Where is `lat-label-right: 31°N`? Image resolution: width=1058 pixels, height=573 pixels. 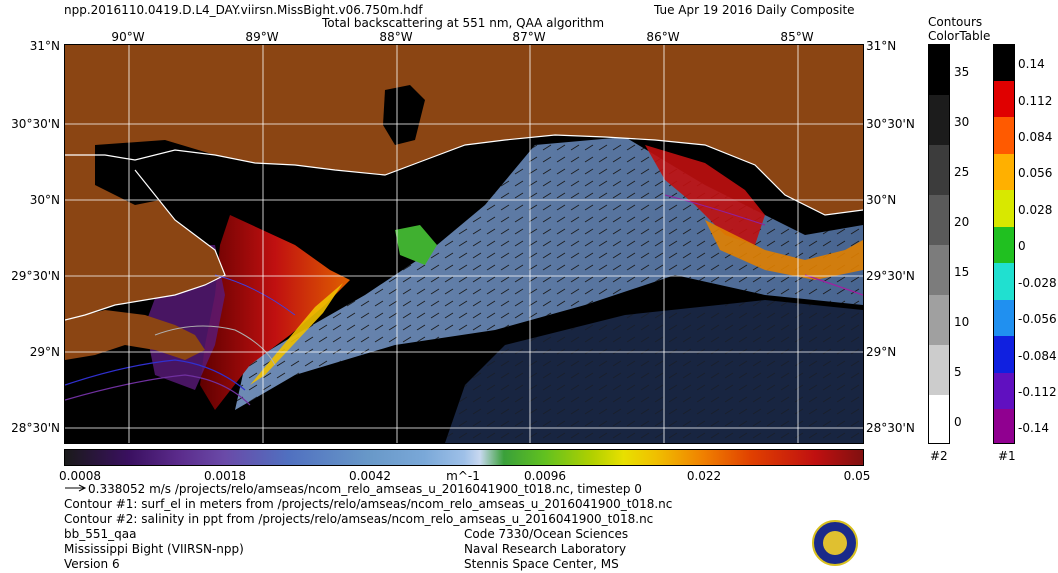
lat-label-right: 31°N is located at coordinates (881, 46).